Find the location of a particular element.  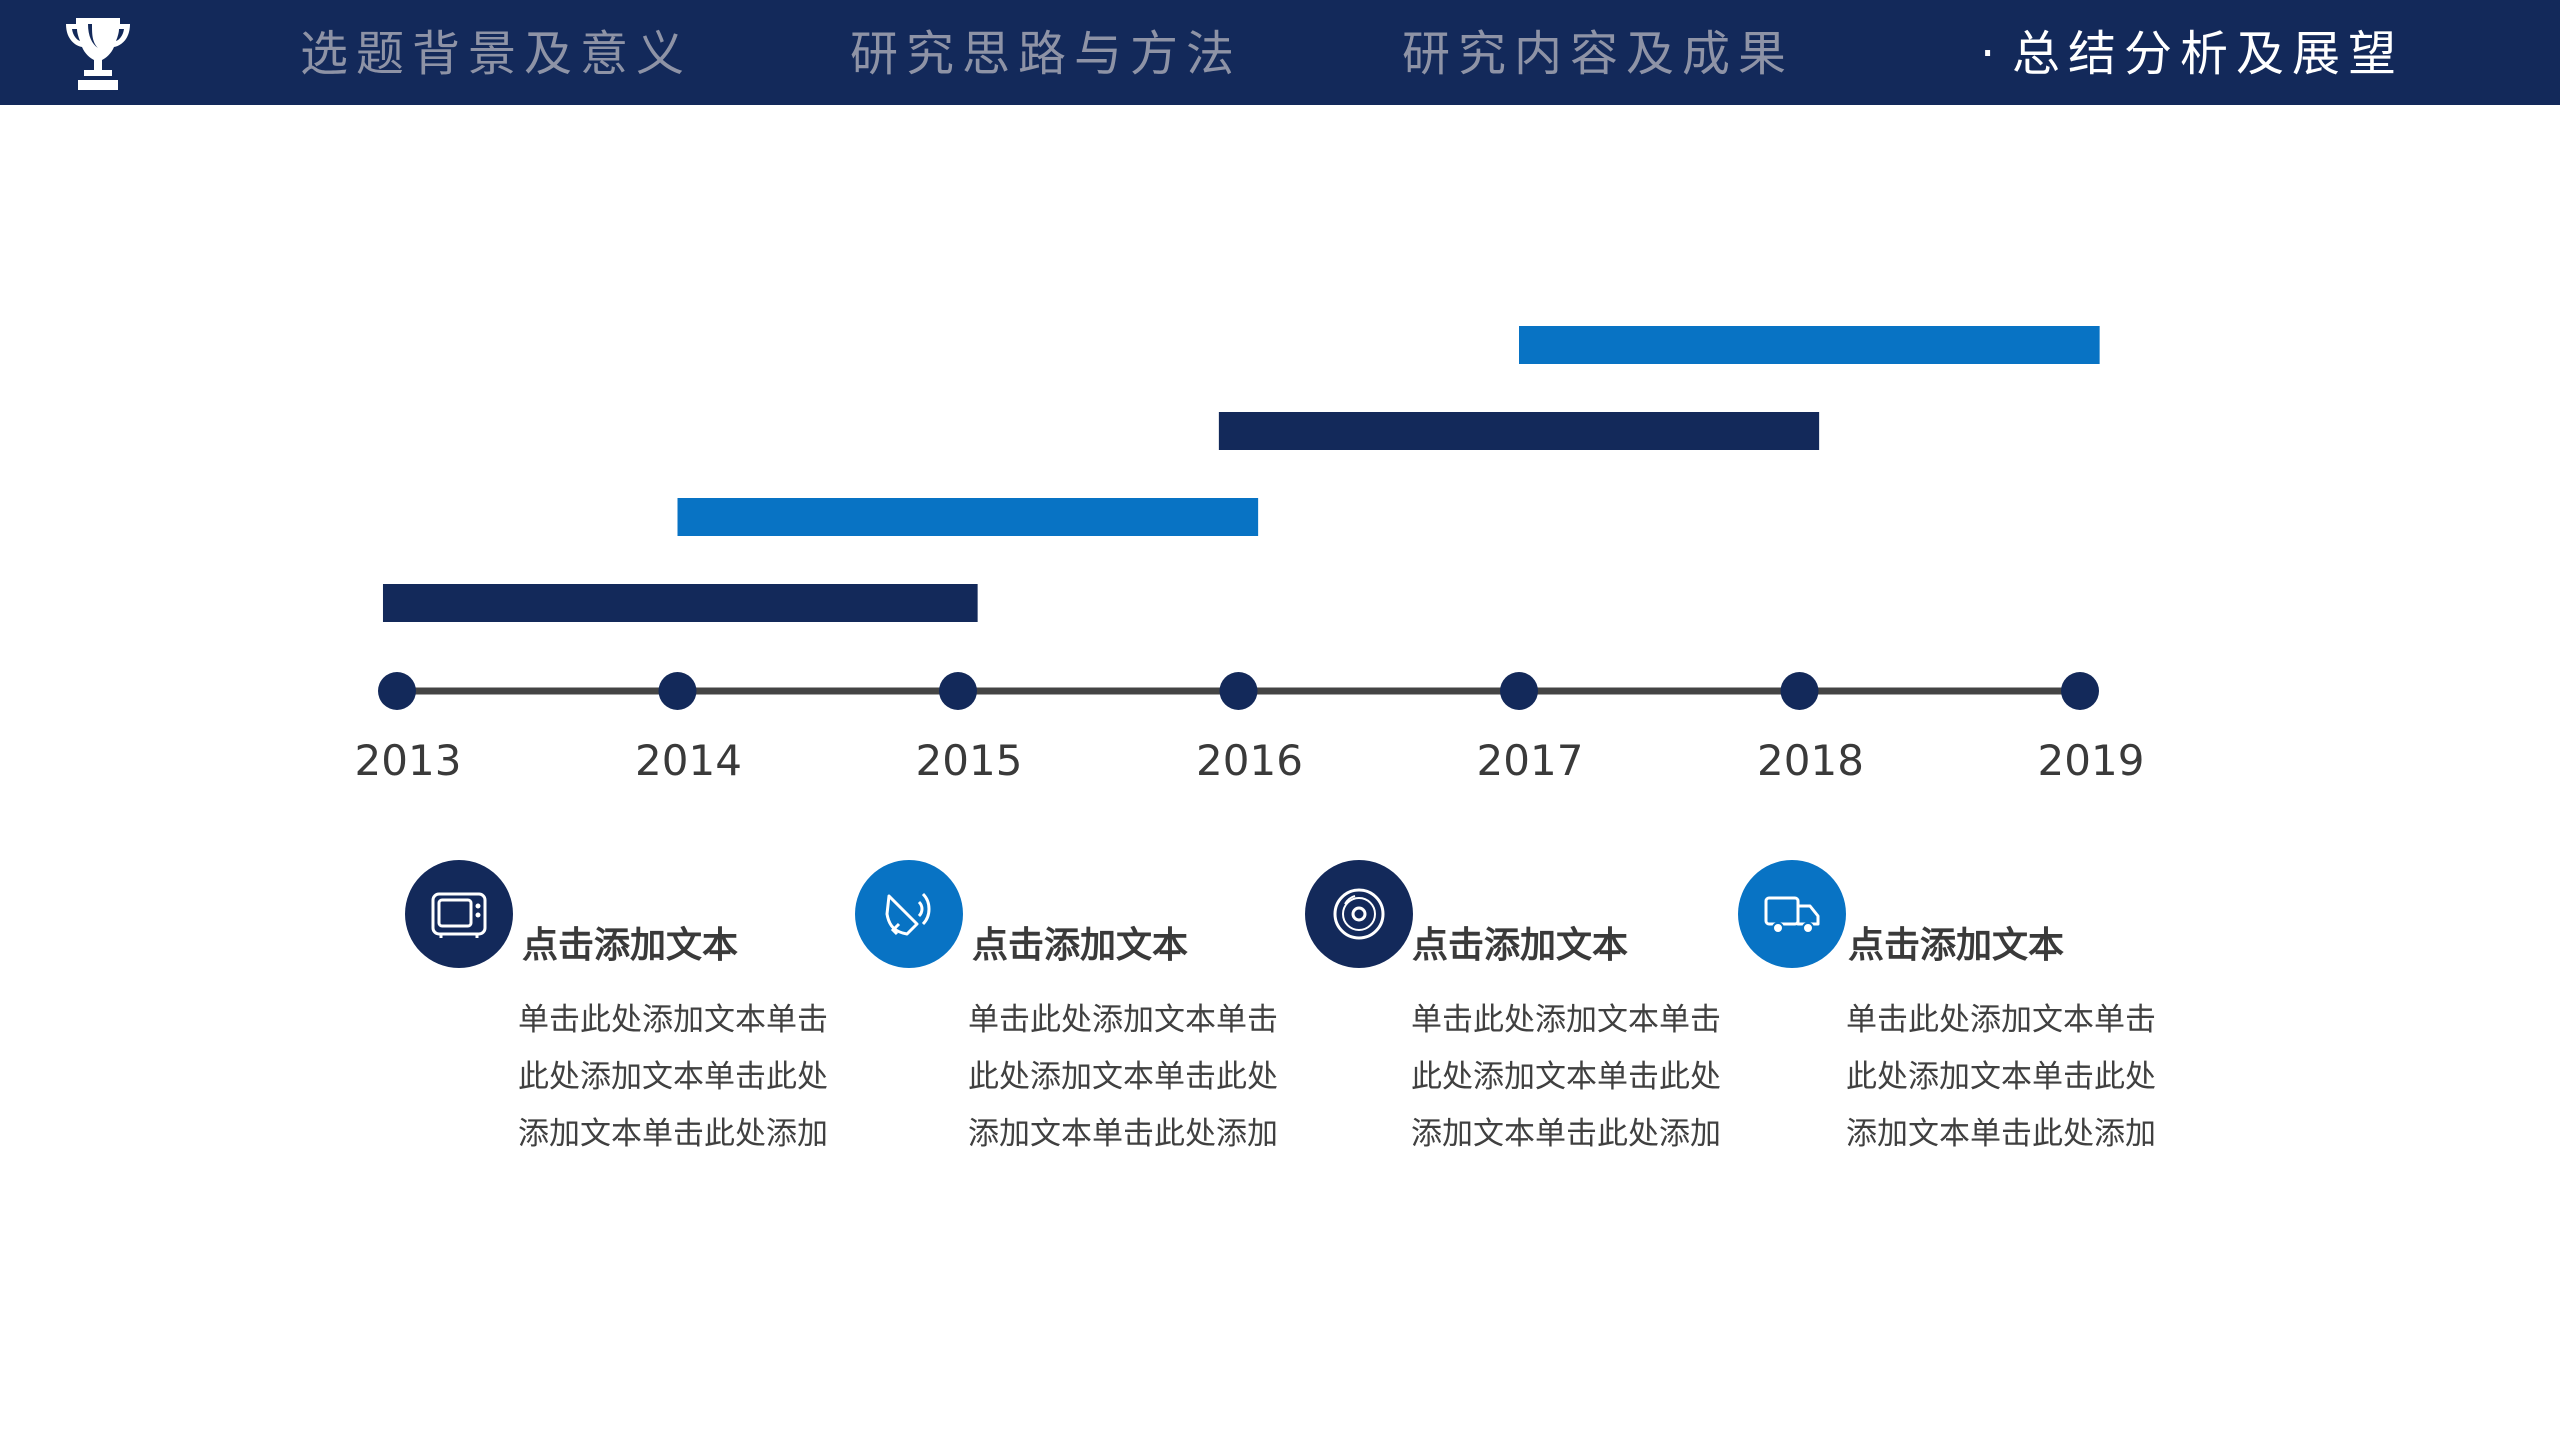

tick-label-2016: 2016 is located at coordinates (1249, 760).